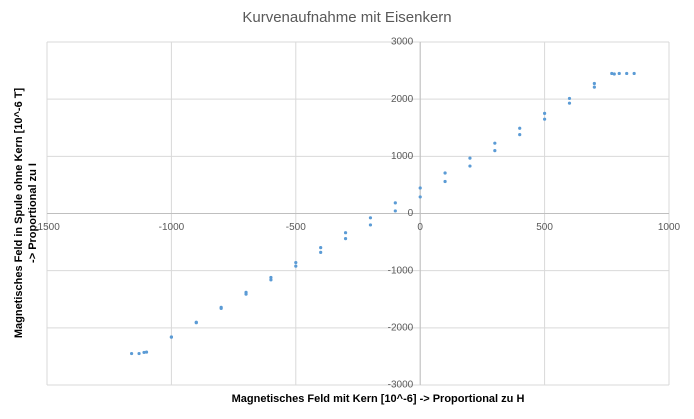 The width and height of the screenshot is (694, 419). What do you see at coordinates (346, 17) in the screenshot?
I see `chart-title: Kurvenaufnahme mit Eisenkern` at bounding box center [346, 17].